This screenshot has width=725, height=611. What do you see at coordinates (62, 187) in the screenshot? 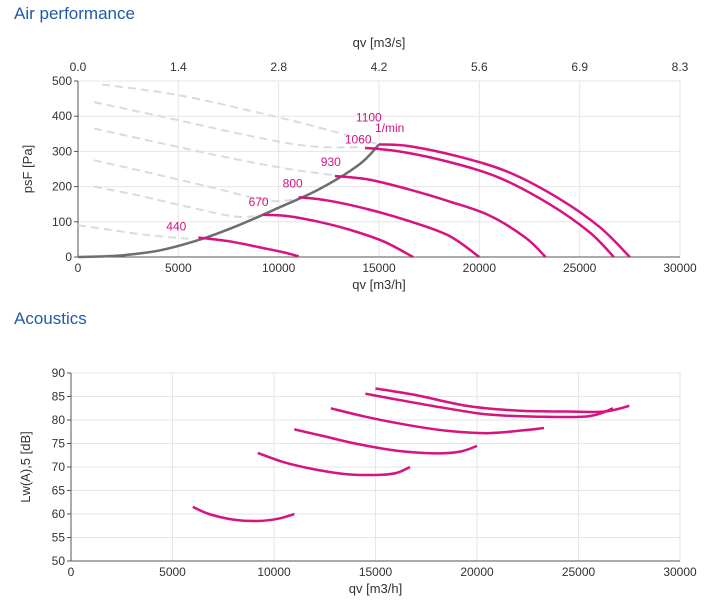
I see `y-tick-label: 200` at bounding box center [62, 187].